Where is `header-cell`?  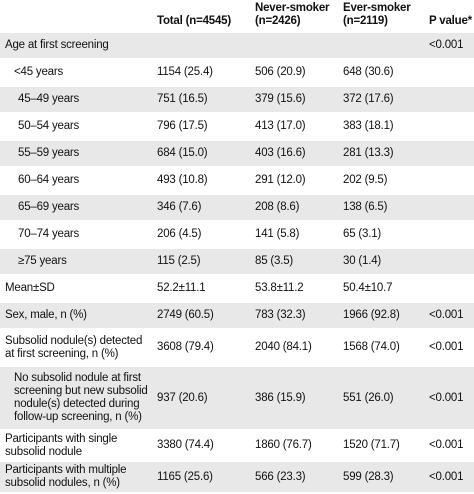
header-cell is located at coordinates (76, 16).